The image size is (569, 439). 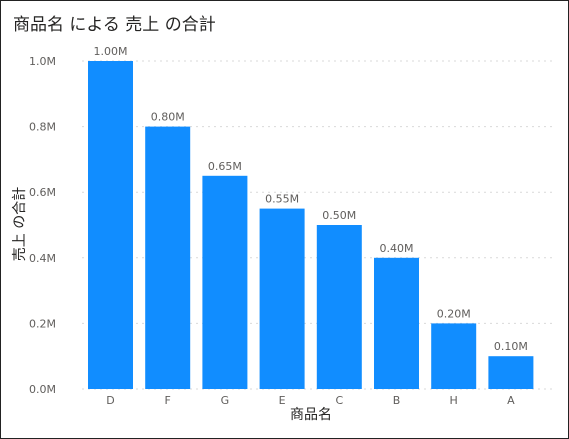 I want to click on x-tick-label-H: H, so click(x=454, y=400).